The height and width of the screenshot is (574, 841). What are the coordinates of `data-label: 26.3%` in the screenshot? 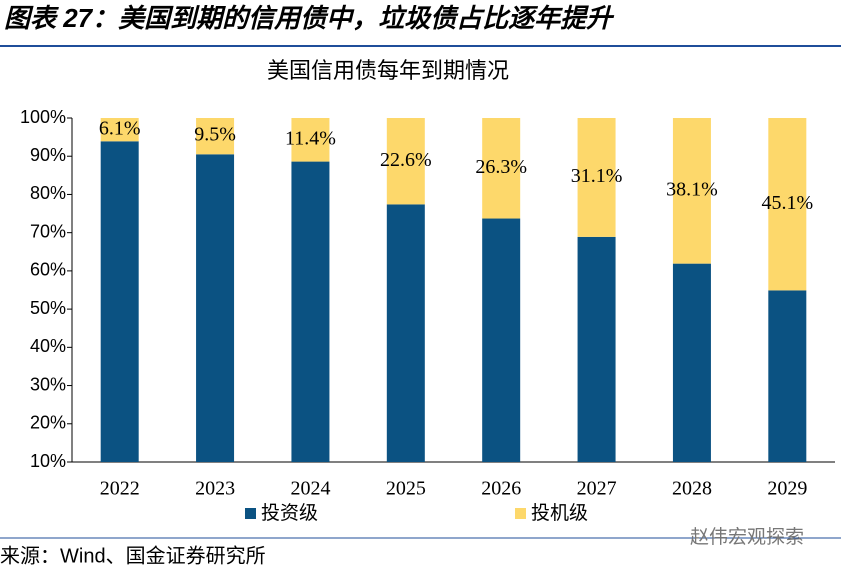 It's located at (501, 167).